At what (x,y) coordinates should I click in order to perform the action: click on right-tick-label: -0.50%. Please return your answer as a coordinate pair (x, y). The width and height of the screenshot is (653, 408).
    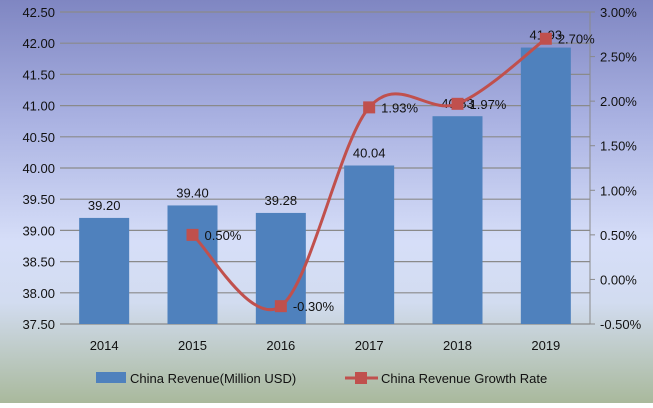
    Looking at the image, I should click on (621, 324).